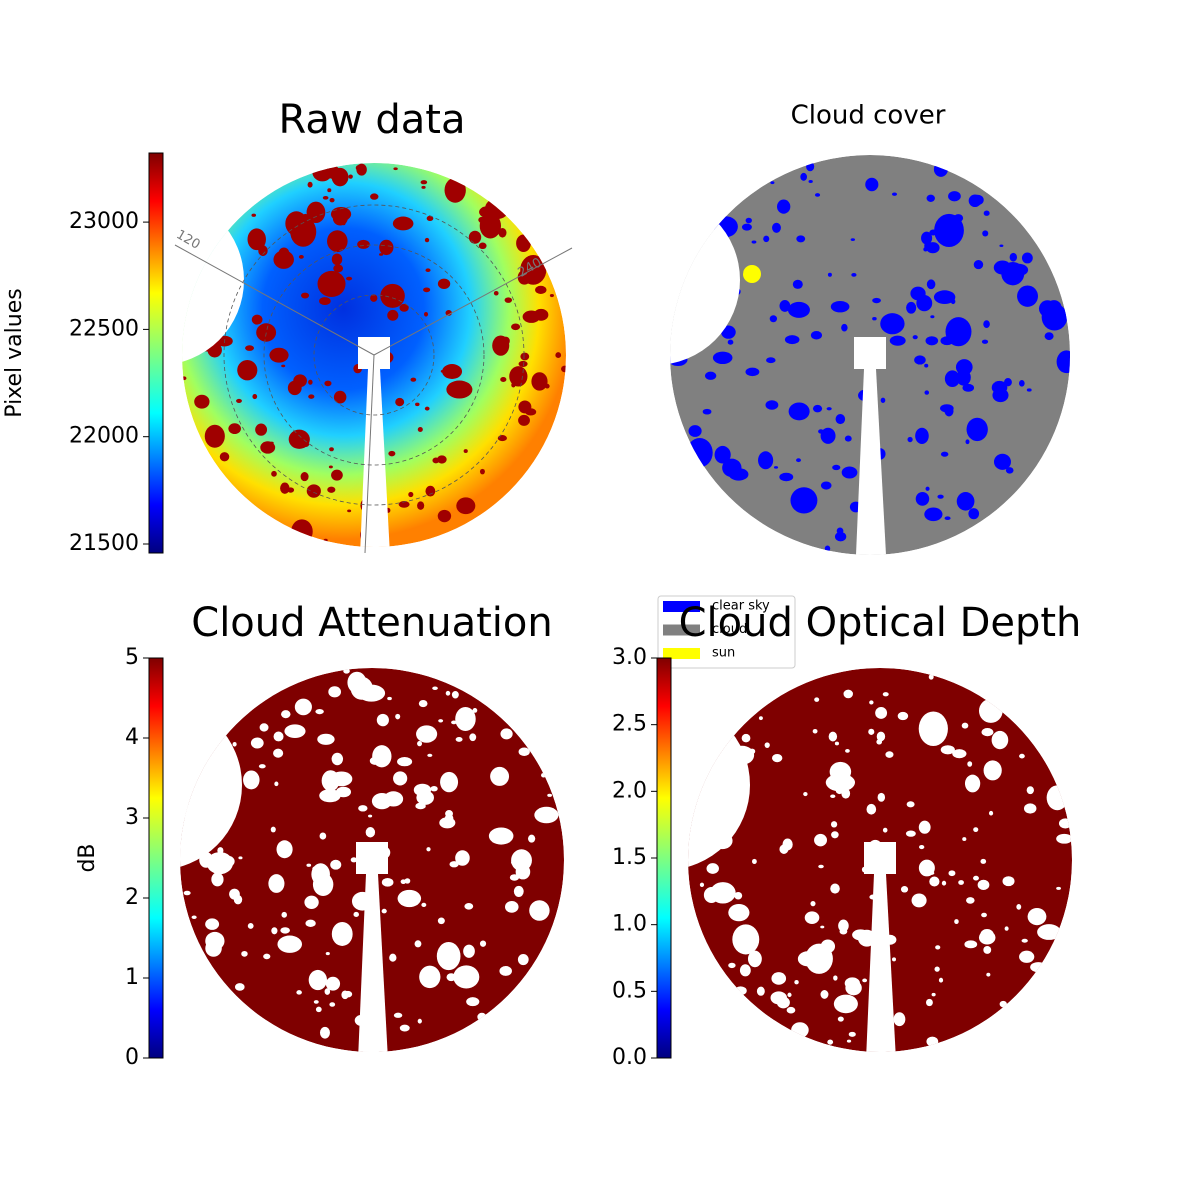 This screenshot has width=1200, height=1200. What do you see at coordinates (372, 858) in the screenshot?
I see `mask-mount` at bounding box center [372, 858].